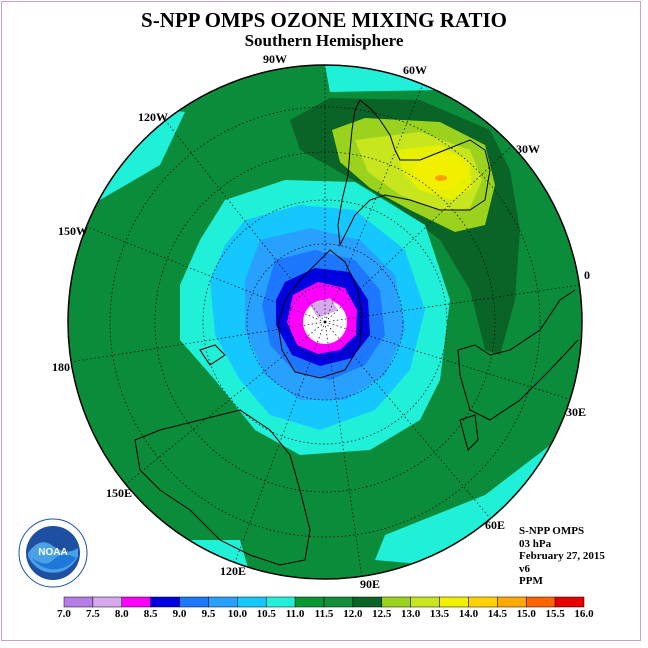  I want to click on info-instrument: S-NPP OMPS, so click(552, 531).